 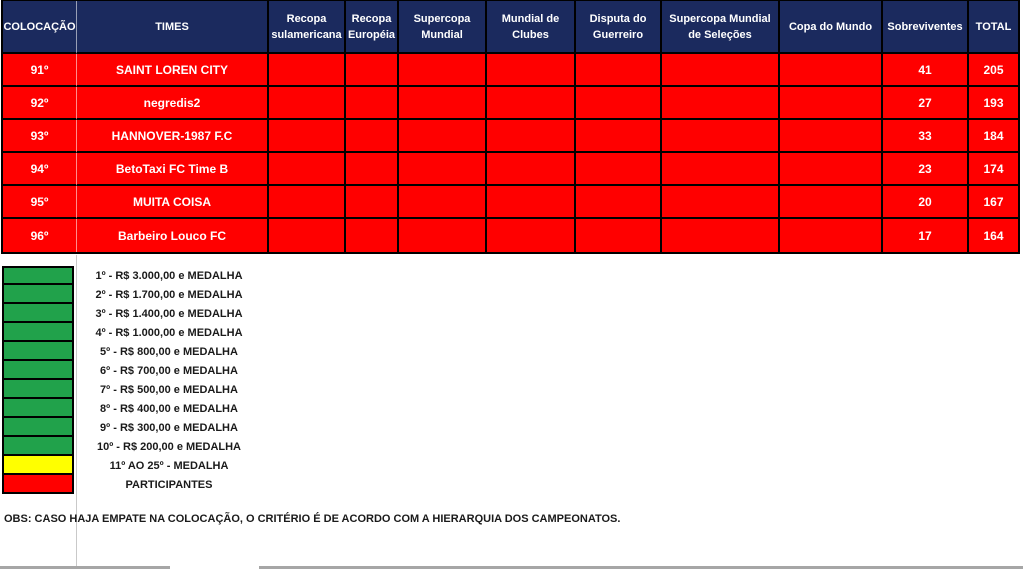 I want to click on legend-label: 1º - R$ 3.000,00 e MEDALHA, so click(x=169, y=275).